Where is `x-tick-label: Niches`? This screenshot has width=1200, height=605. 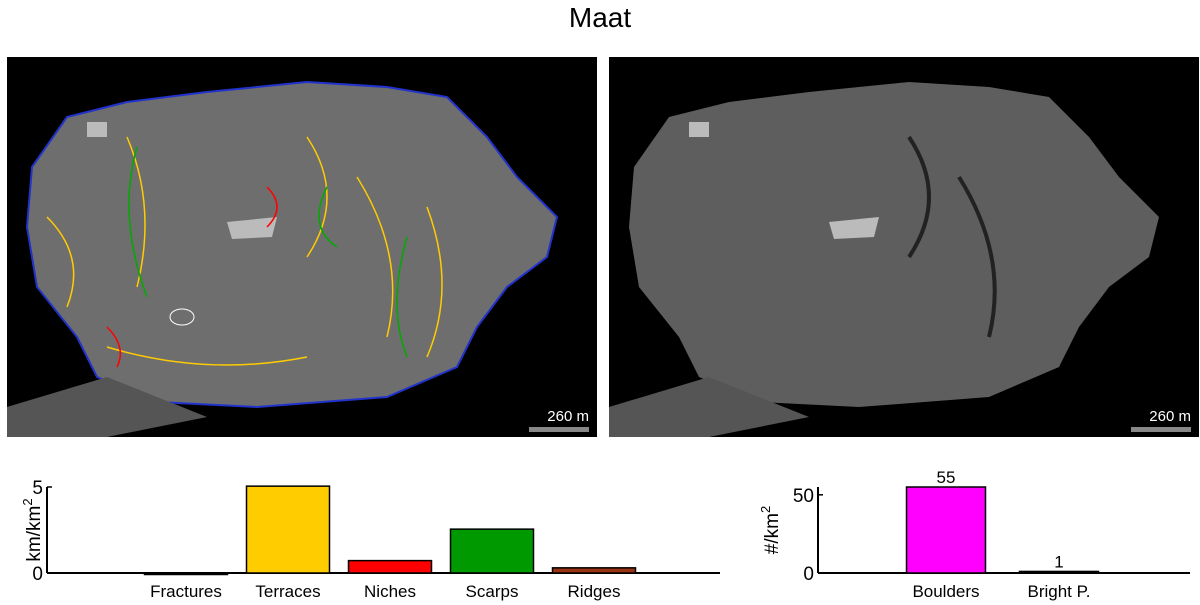
x-tick-label: Niches is located at coordinates (390, 591).